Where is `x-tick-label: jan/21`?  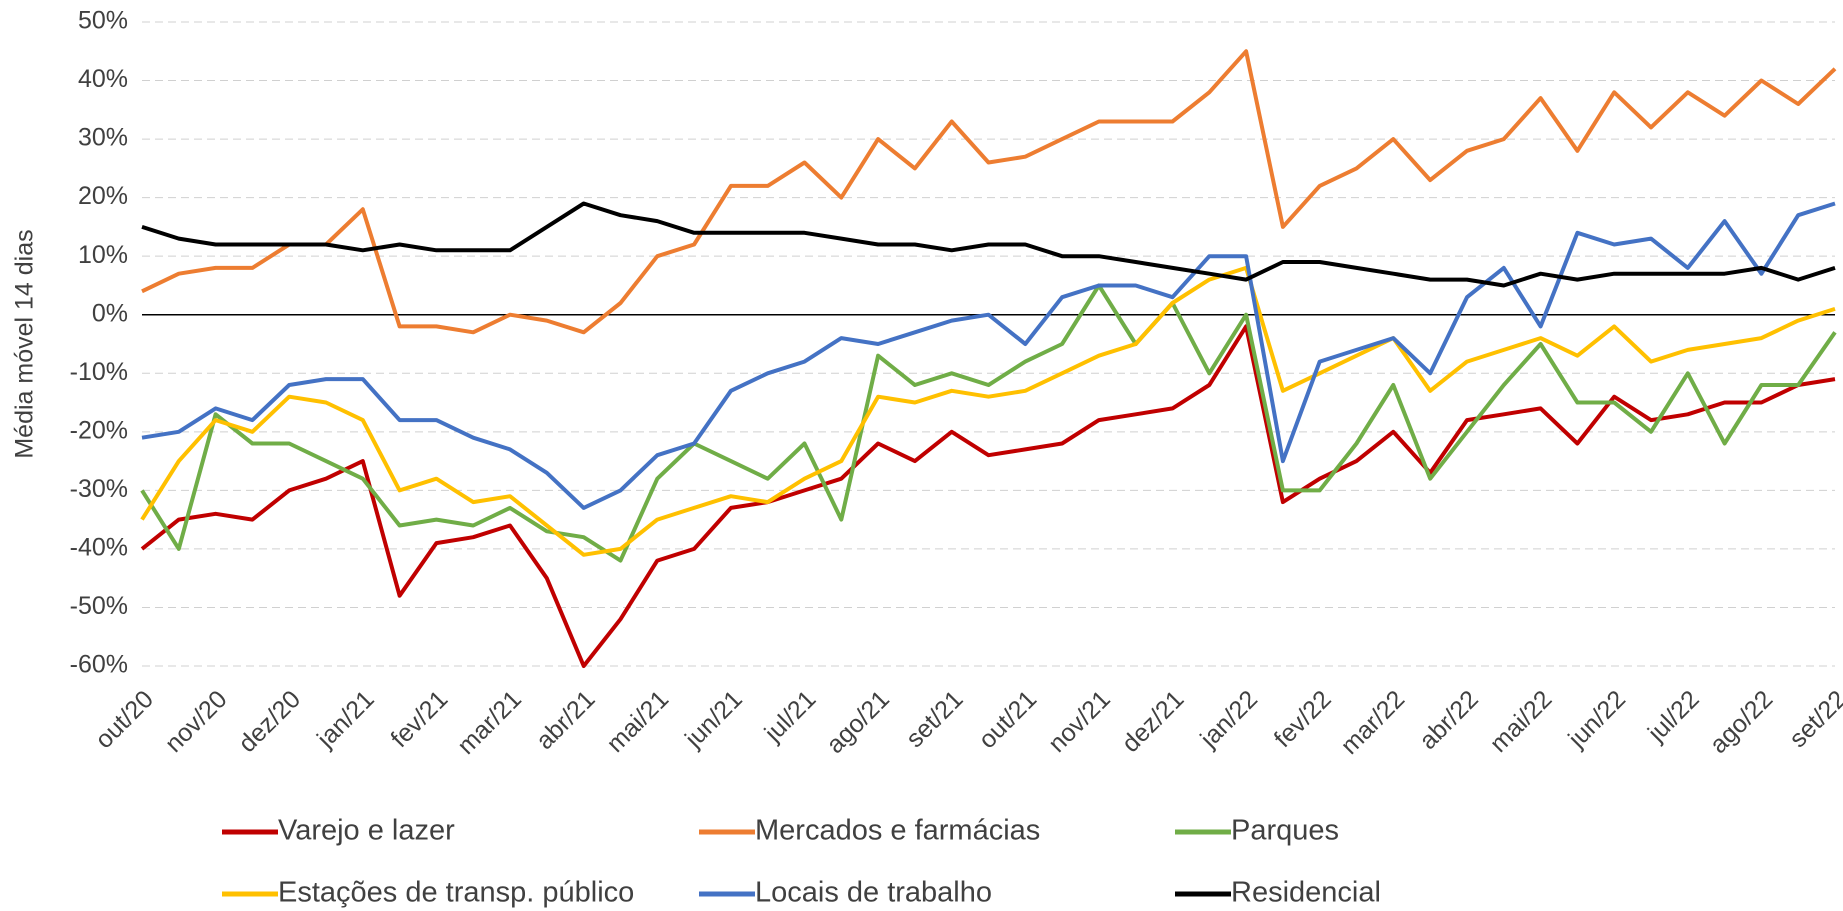 x-tick-label: jan/21 is located at coordinates (345, 719).